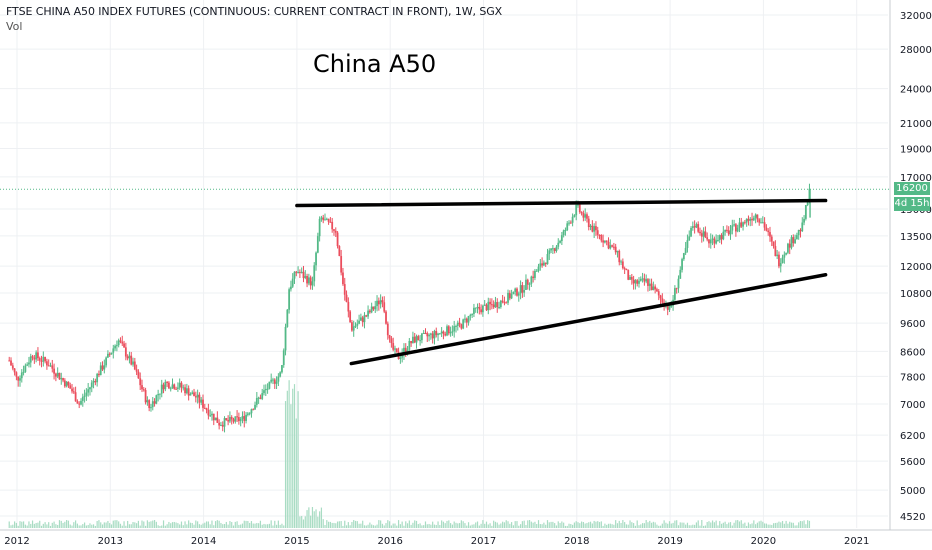 Image resolution: width=932 pixels, height=550 pixels. Describe the element at coordinates (912, 436) in the screenshot. I see `price-tick-label: 6200` at that location.